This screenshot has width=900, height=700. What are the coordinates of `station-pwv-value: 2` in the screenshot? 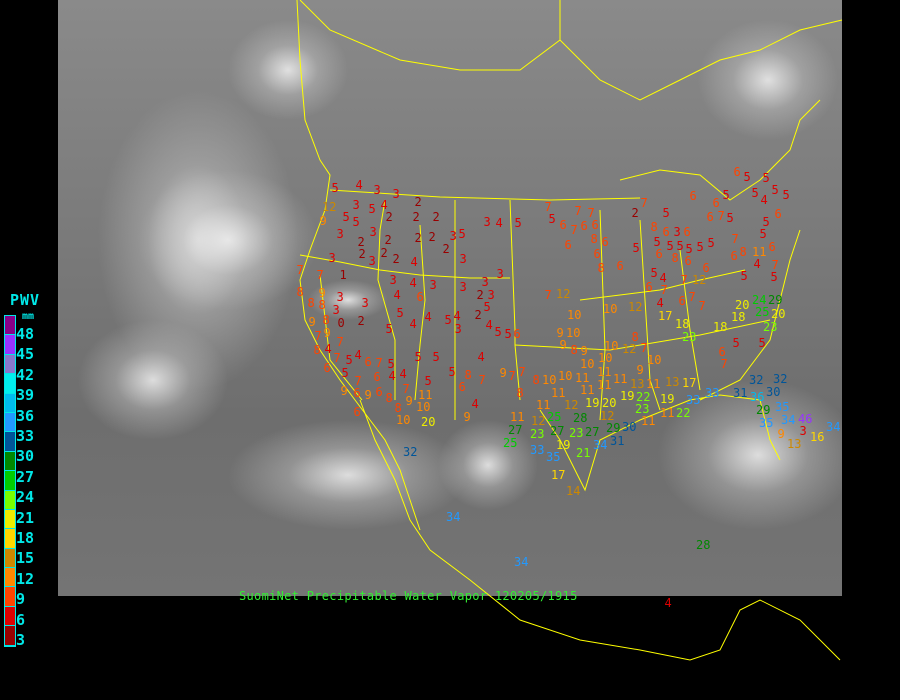 It's located at (635, 213).